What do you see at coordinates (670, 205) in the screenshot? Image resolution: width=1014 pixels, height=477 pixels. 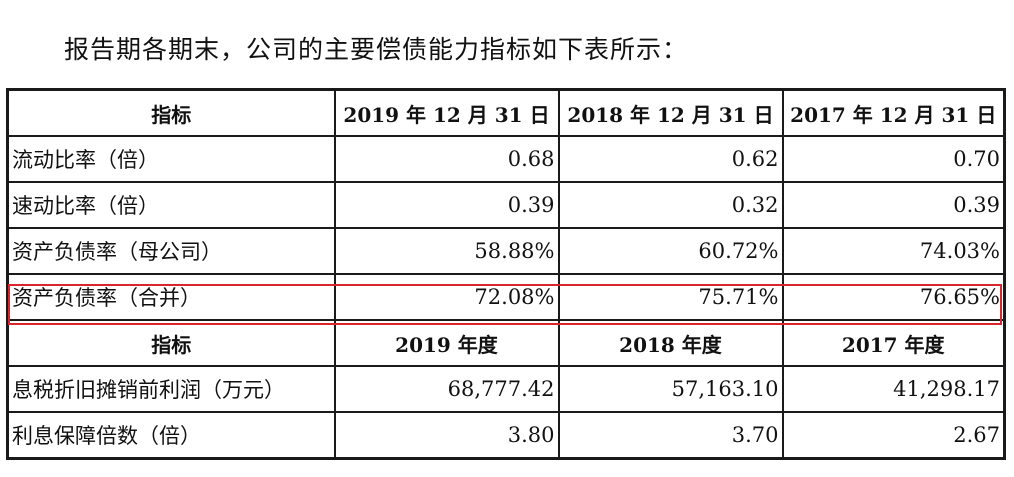 I see `cell-value: 0.32` at bounding box center [670, 205].